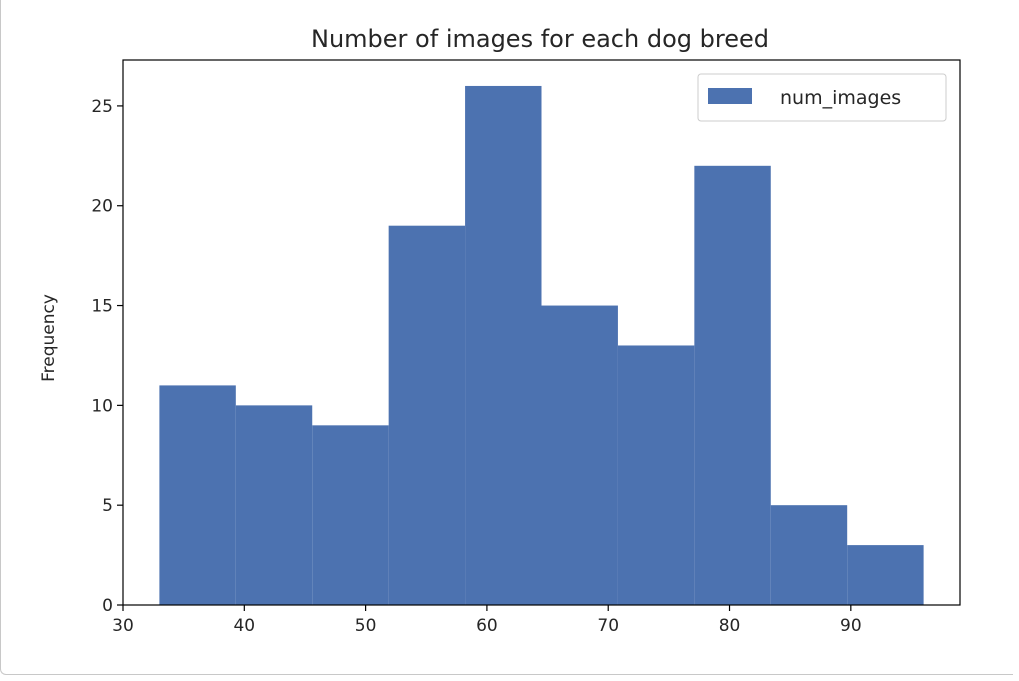 The height and width of the screenshot is (681, 1019). Describe the element at coordinates (730, 96) in the screenshot. I see `legend-swatch` at that location.